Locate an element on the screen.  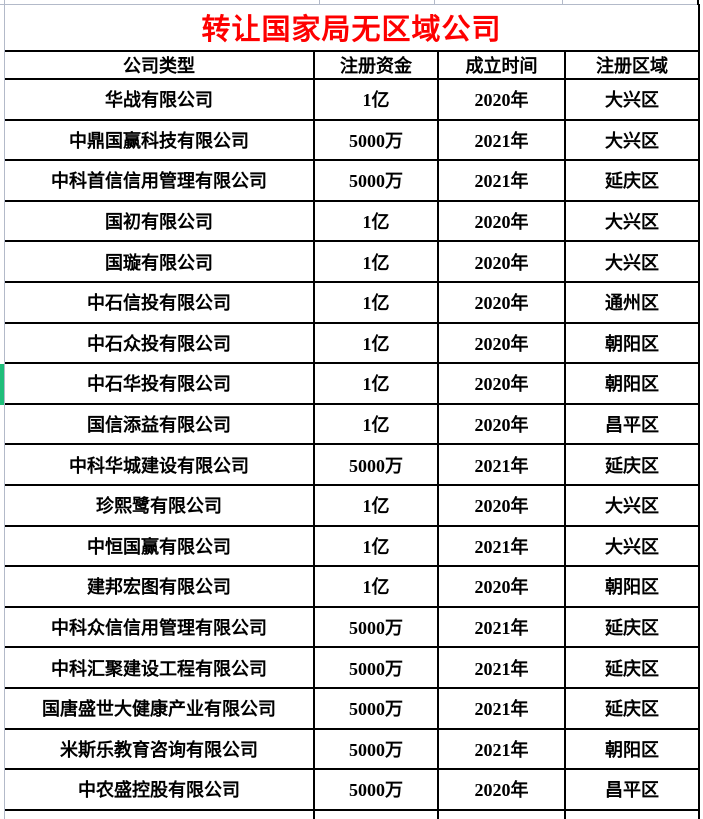
table-row: 国唐盛世大健康产业有限公司 5000万 2021年 延庆区 is located at coordinates (353, 708).